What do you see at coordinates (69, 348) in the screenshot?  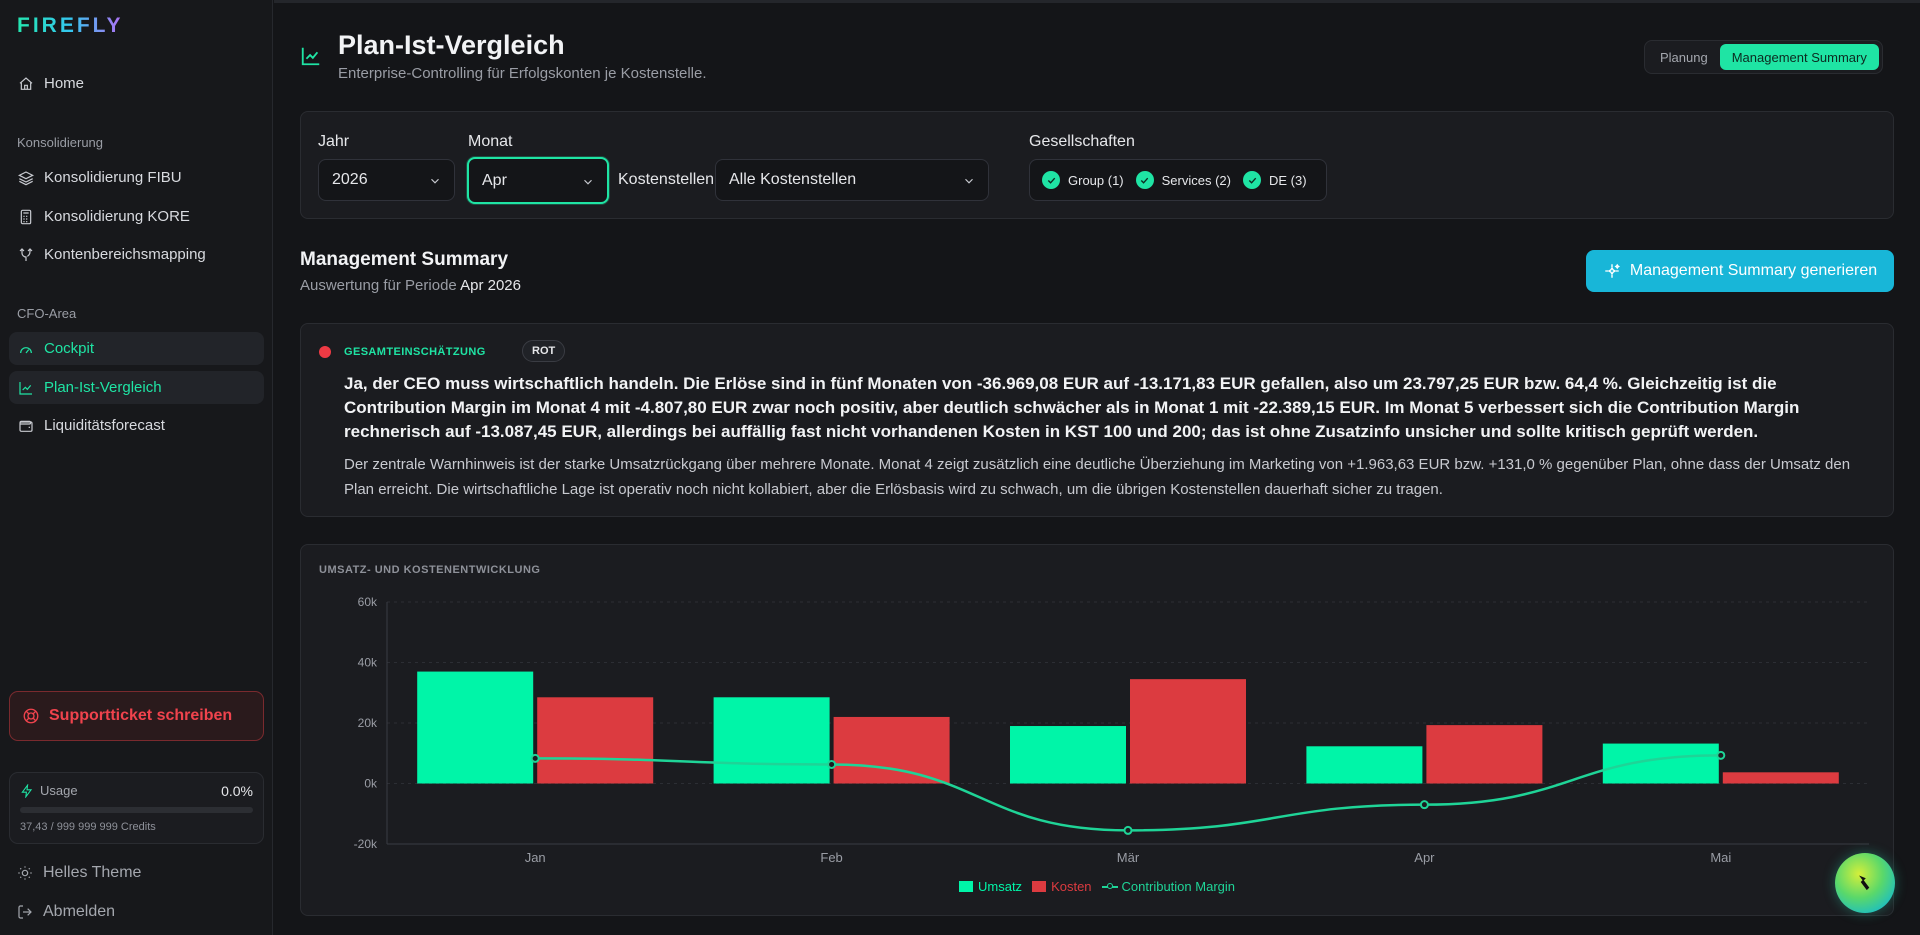 I see `sidebar-item-label: Cockpit` at bounding box center [69, 348].